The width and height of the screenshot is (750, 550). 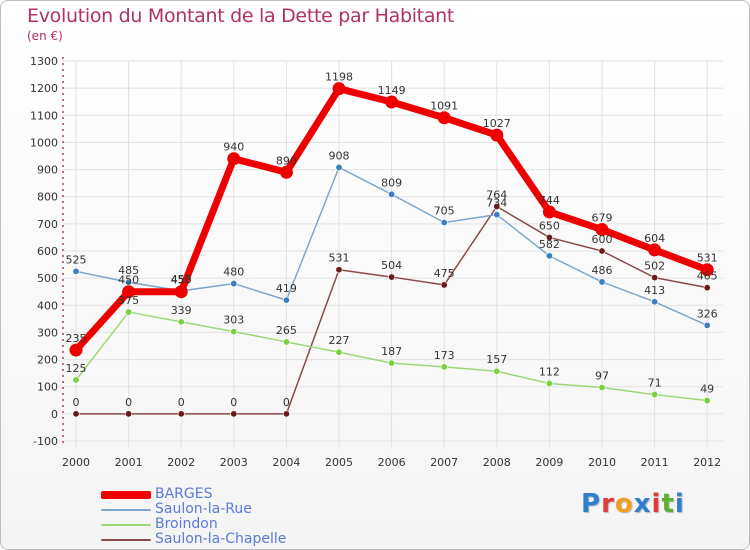 What do you see at coordinates (391, 182) in the screenshot?
I see `data-label: 809` at bounding box center [391, 182].